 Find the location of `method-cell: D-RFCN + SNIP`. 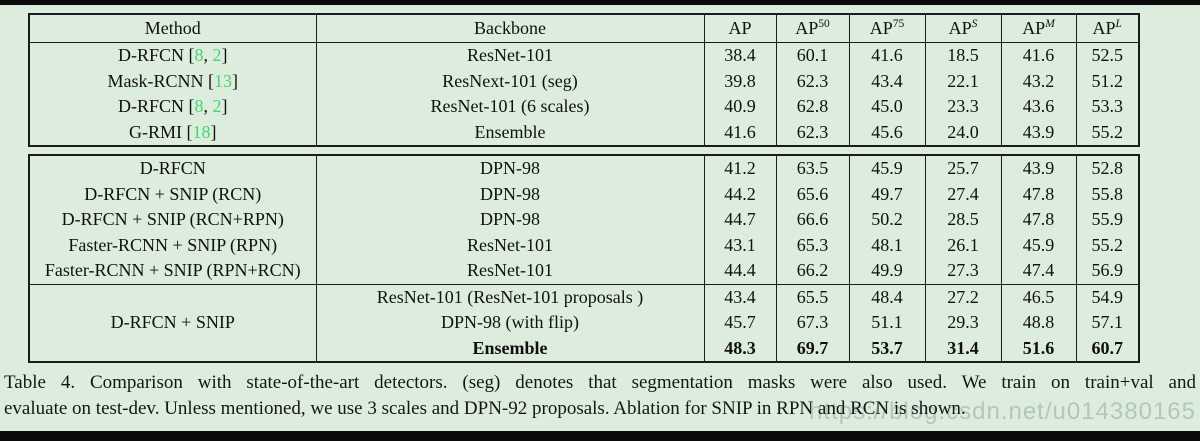

method-cell: D-RFCN + SNIP is located at coordinates (172, 322).